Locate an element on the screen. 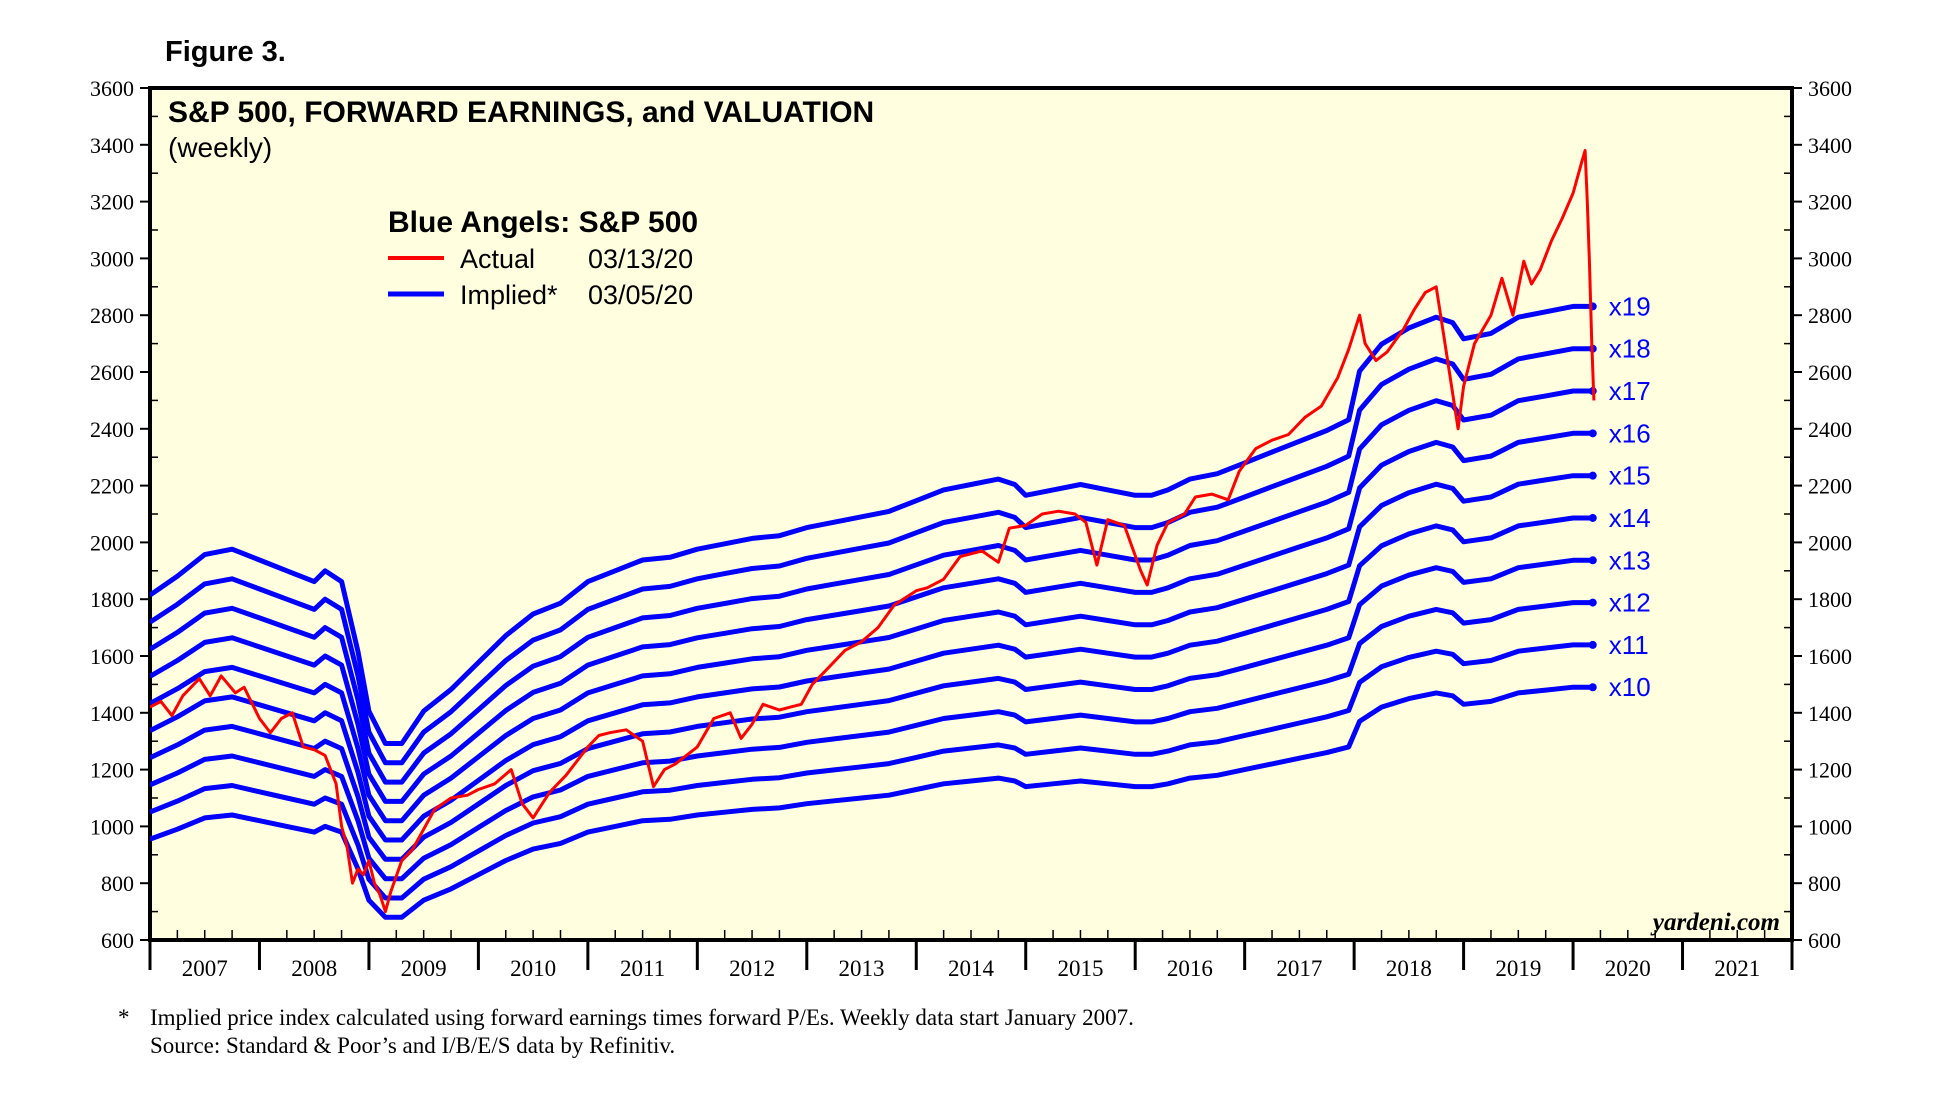 Image resolution: width=1949 pixels, height=1103 pixels. multiple-label: x11 is located at coordinates (1629, 645).